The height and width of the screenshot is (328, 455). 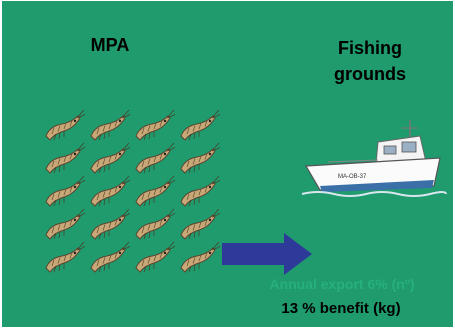 What do you see at coordinates (352, 177) in the screenshot?
I see `boat-hull-text: MA-OB-37` at bounding box center [352, 177].